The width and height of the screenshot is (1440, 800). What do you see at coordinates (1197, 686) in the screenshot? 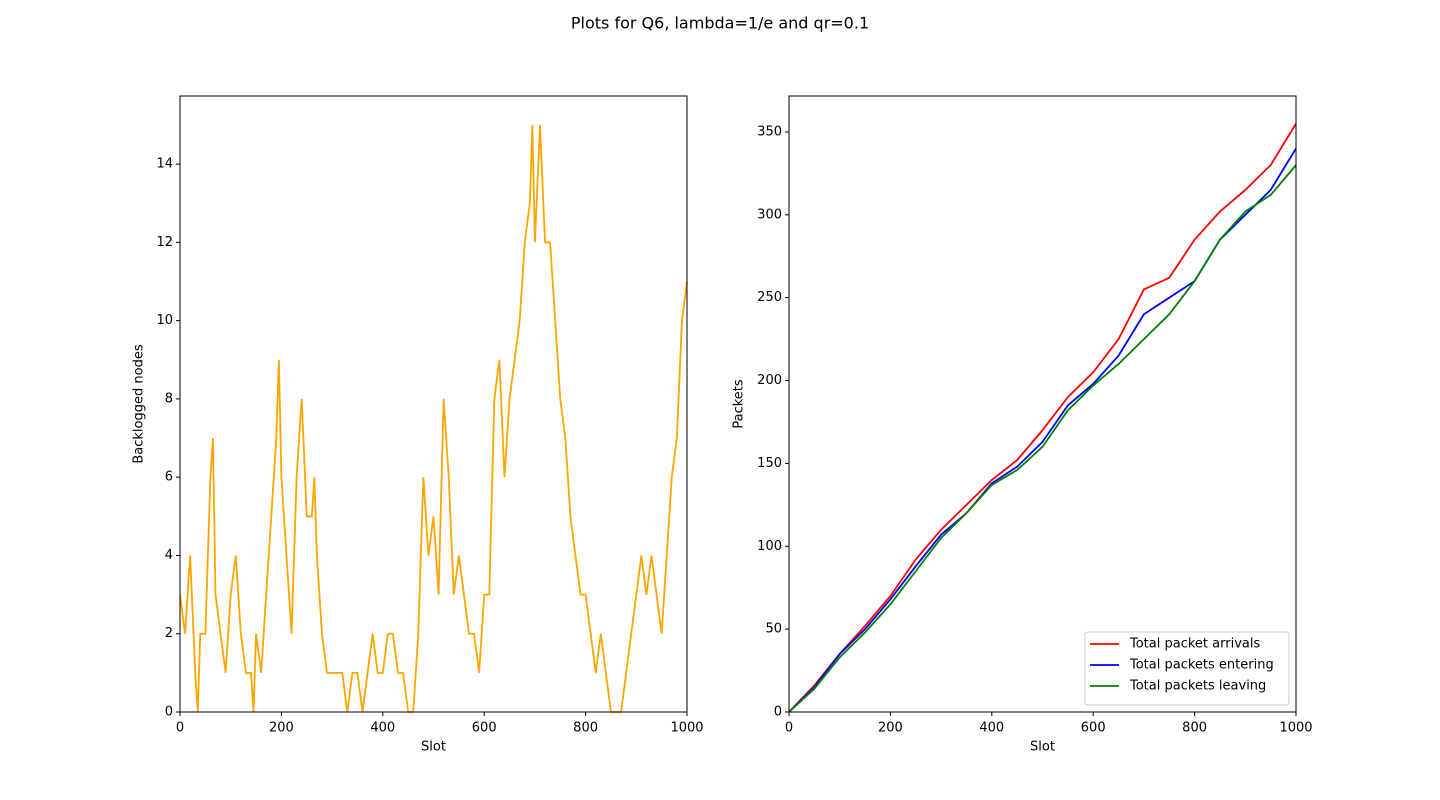
I see `legend-label: Total packets leaving` at bounding box center [1197, 686].